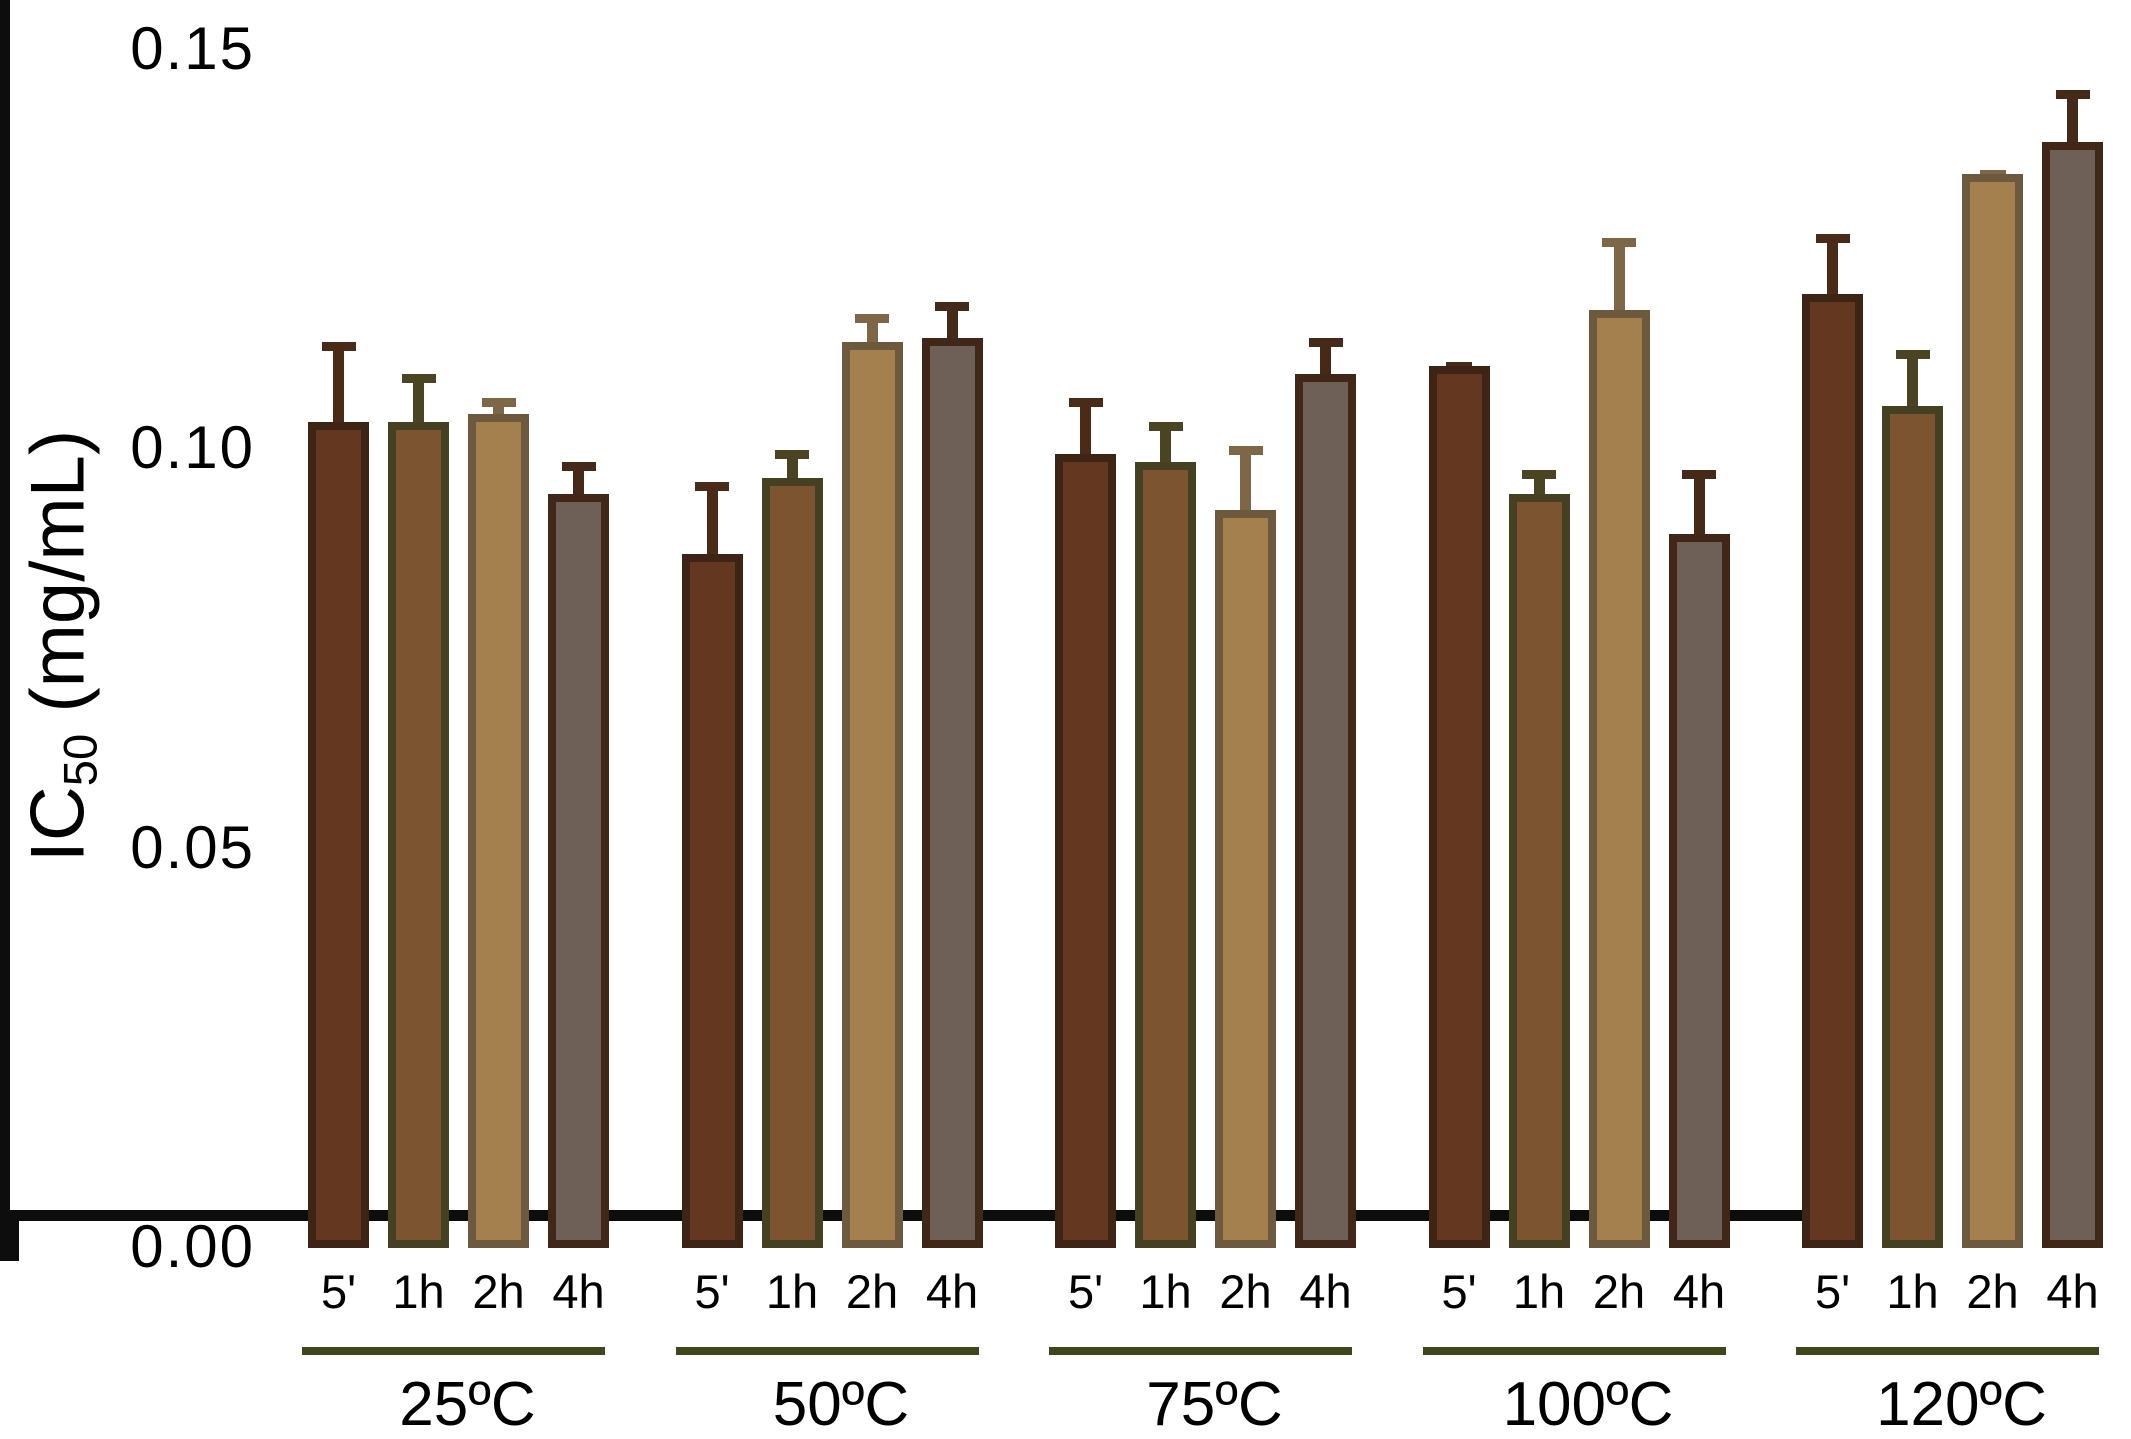 The image size is (2131, 1439). What do you see at coordinates (80, 760) in the screenshot?
I see `y-axis-label-sub: 50` at bounding box center [80, 760].